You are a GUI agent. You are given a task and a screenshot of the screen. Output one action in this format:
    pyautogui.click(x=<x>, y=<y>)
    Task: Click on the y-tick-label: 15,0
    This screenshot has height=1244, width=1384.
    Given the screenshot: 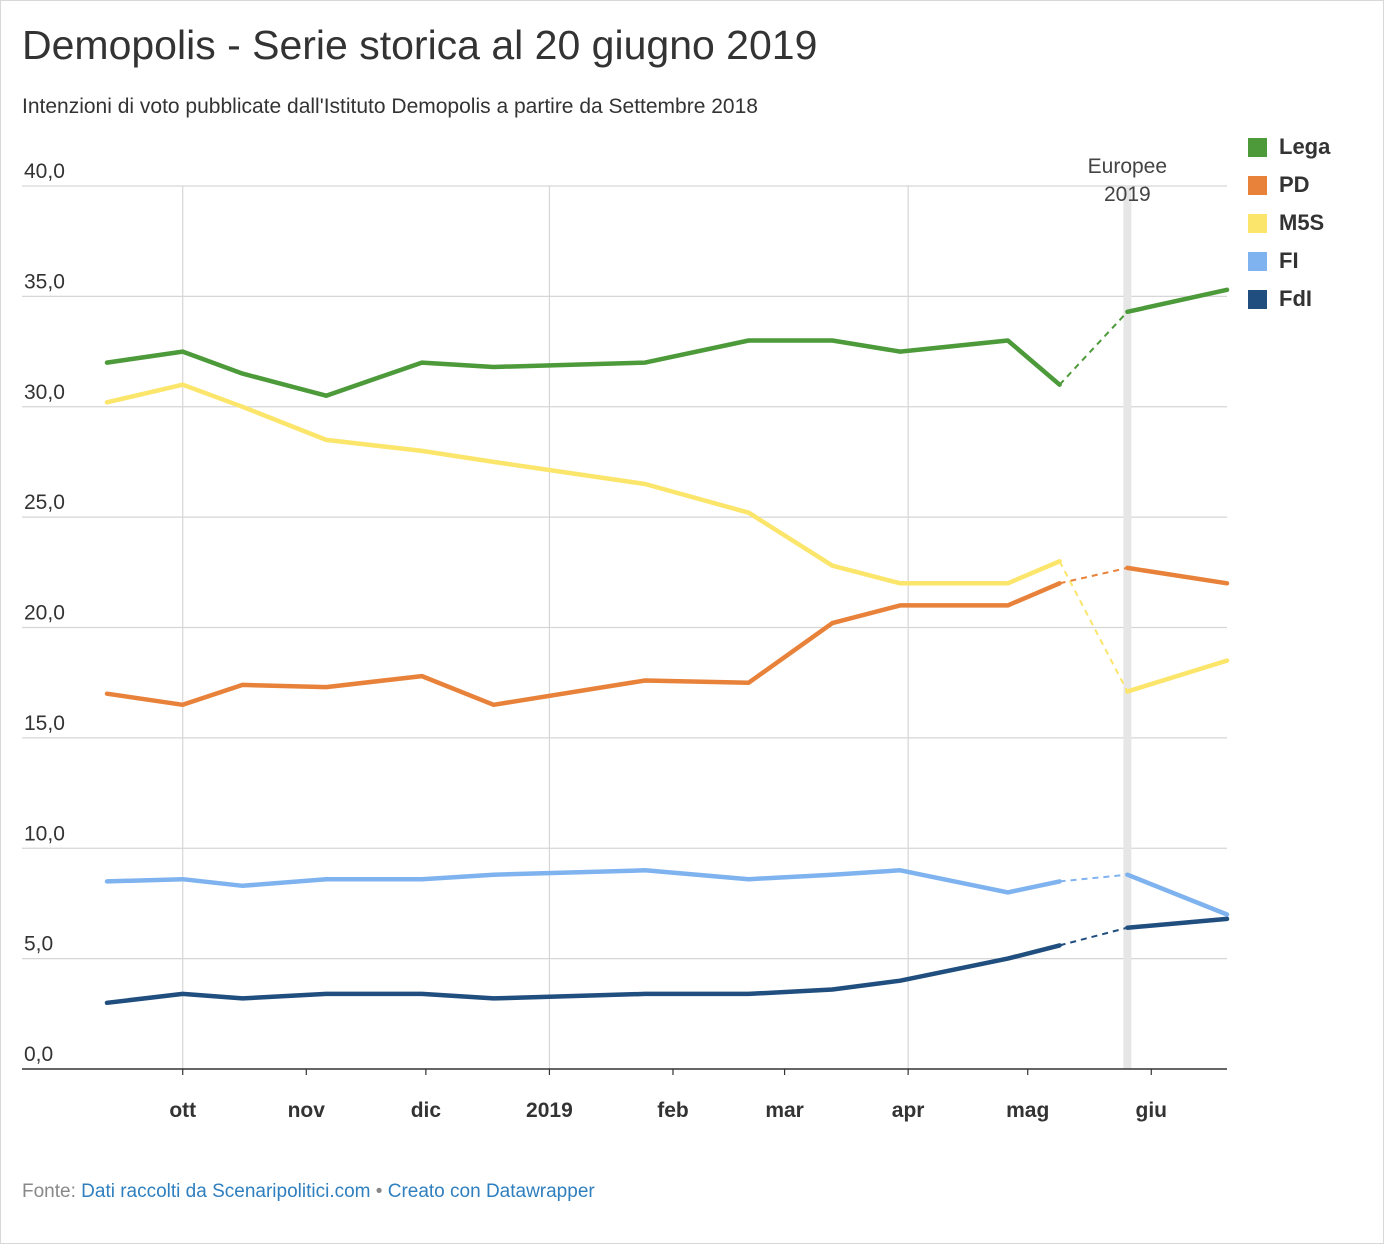 What is the action you would take?
    pyautogui.click(x=44, y=723)
    